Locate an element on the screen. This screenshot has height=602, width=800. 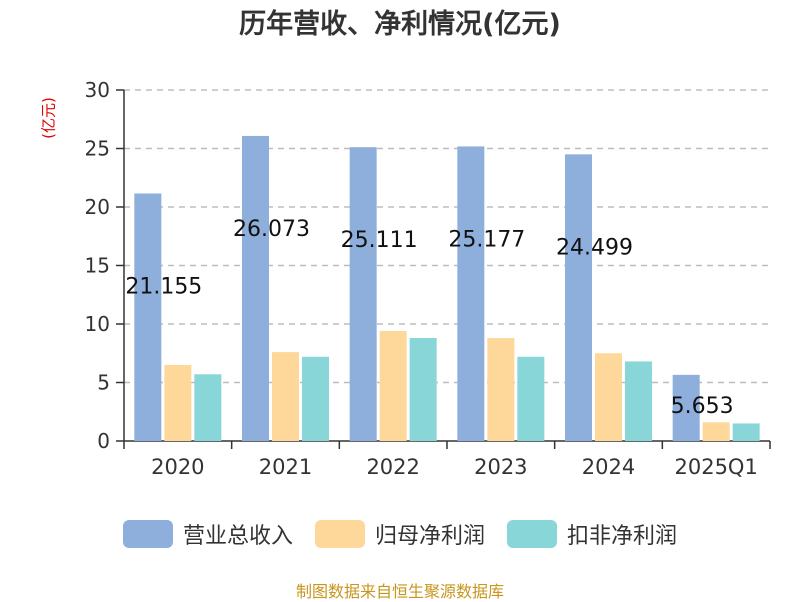
legend-label-revenue: 营业总收入 is located at coordinates (237, 536).